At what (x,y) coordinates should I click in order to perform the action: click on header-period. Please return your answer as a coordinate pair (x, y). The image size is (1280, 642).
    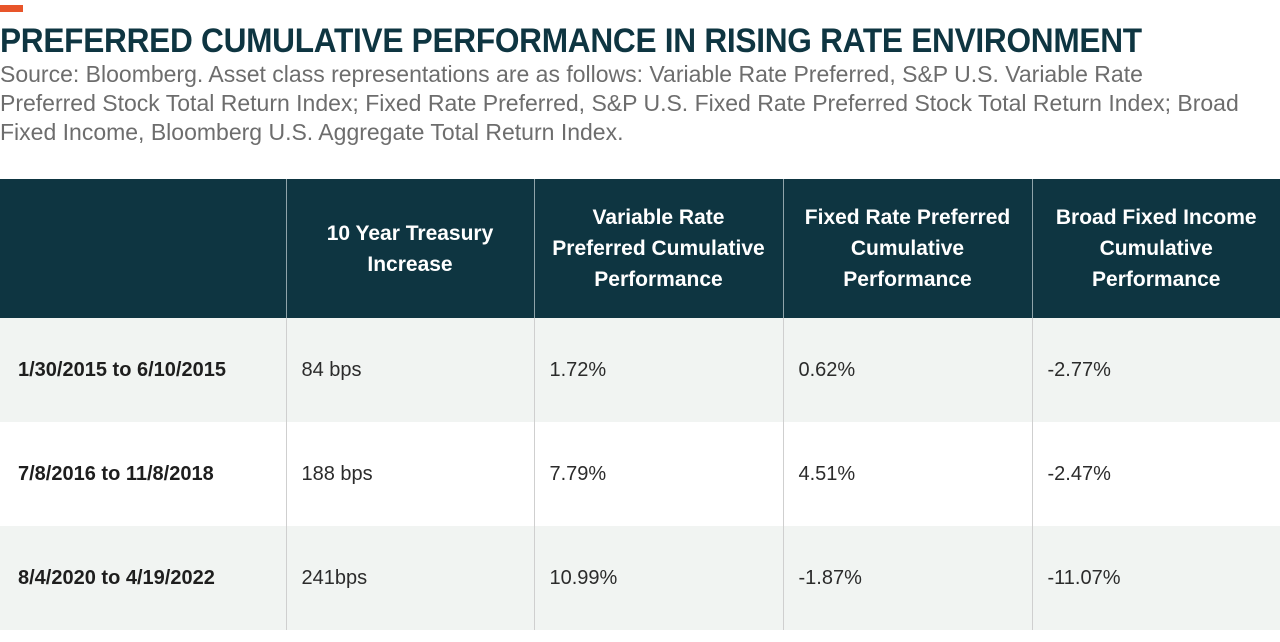
    Looking at the image, I should click on (143, 248).